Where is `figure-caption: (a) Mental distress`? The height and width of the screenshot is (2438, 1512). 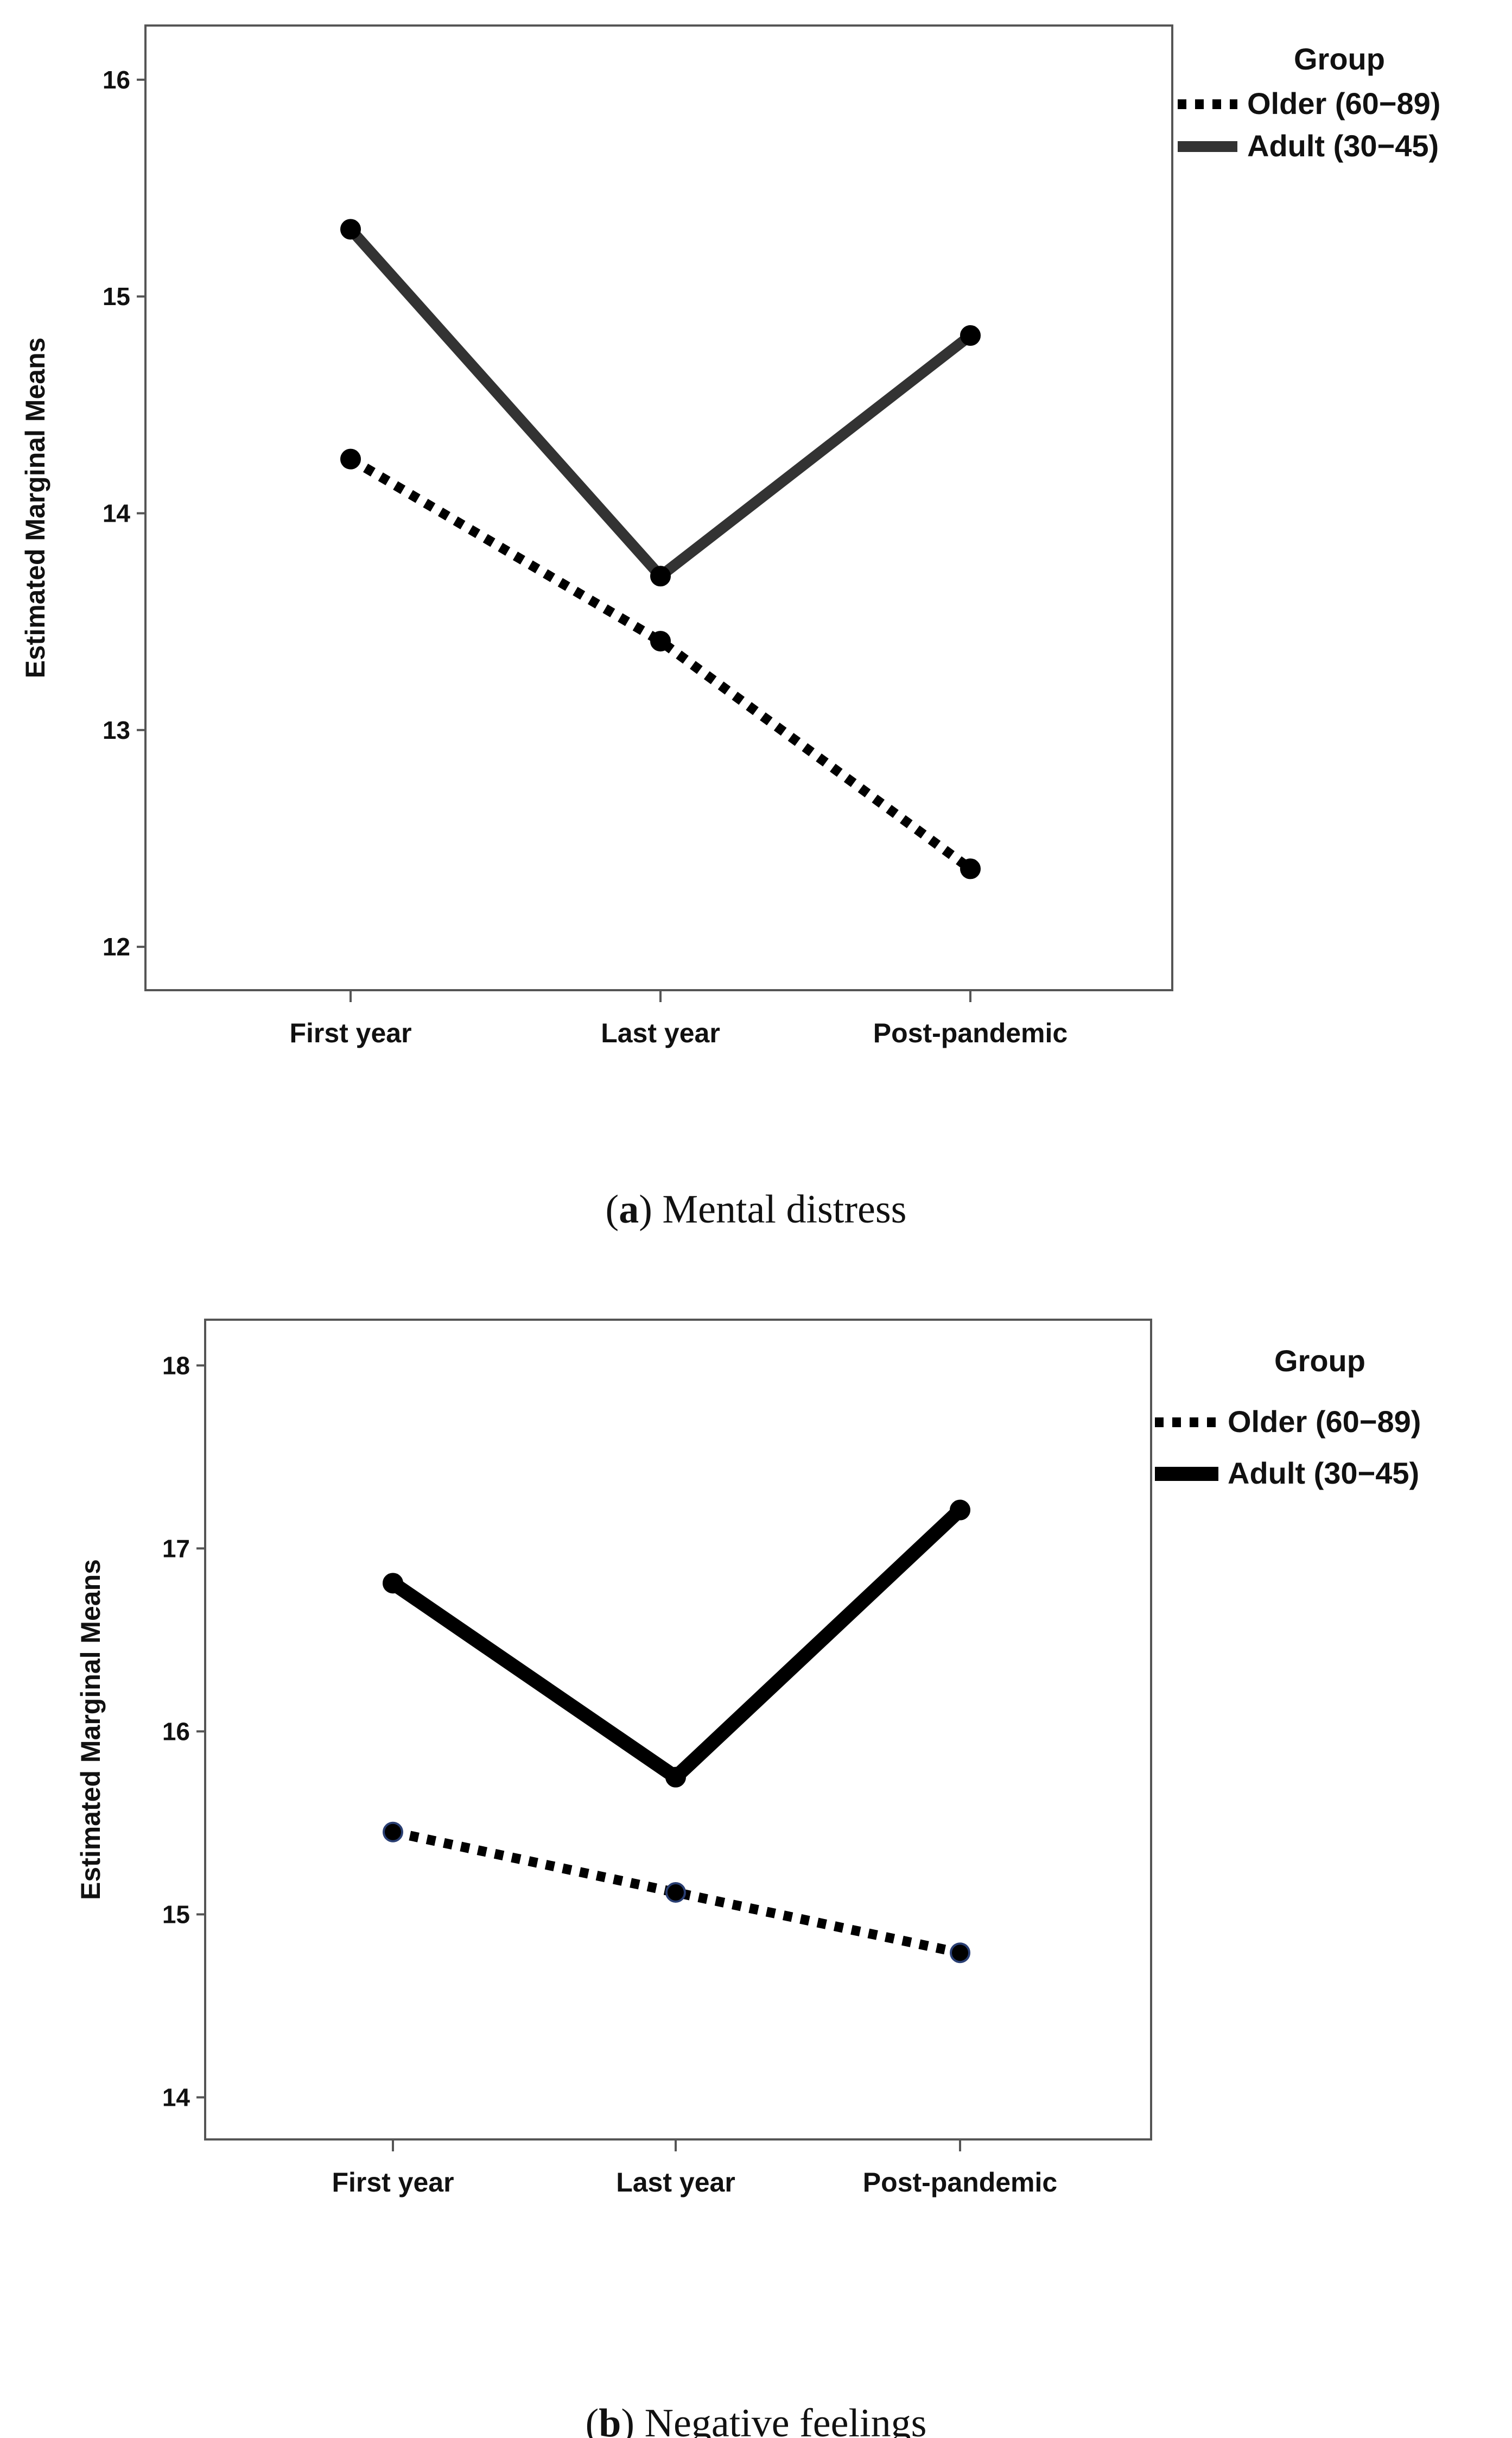
figure-caption: (a) Mental distress is located at coordinates (756, 1209).